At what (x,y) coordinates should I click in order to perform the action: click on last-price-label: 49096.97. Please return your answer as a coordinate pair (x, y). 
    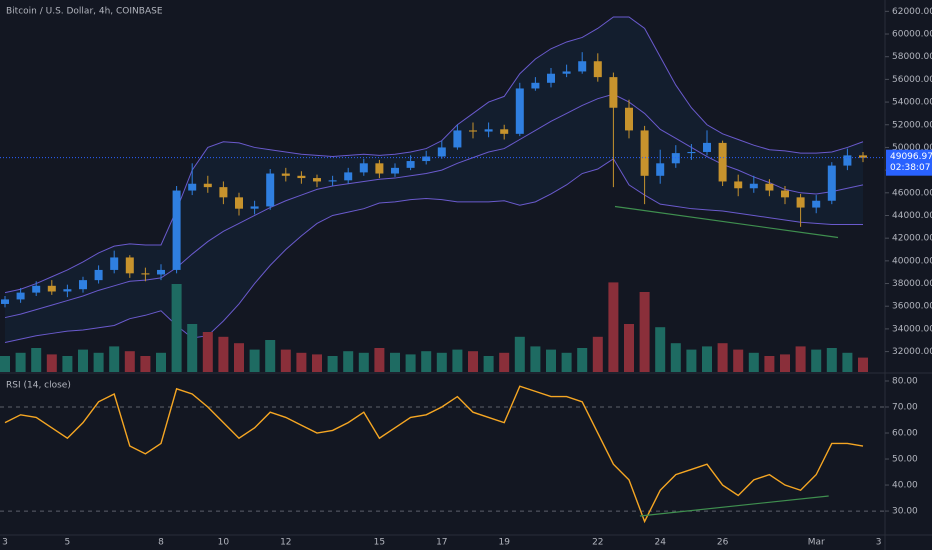
    Looking at the image, I should click on (911, 157).